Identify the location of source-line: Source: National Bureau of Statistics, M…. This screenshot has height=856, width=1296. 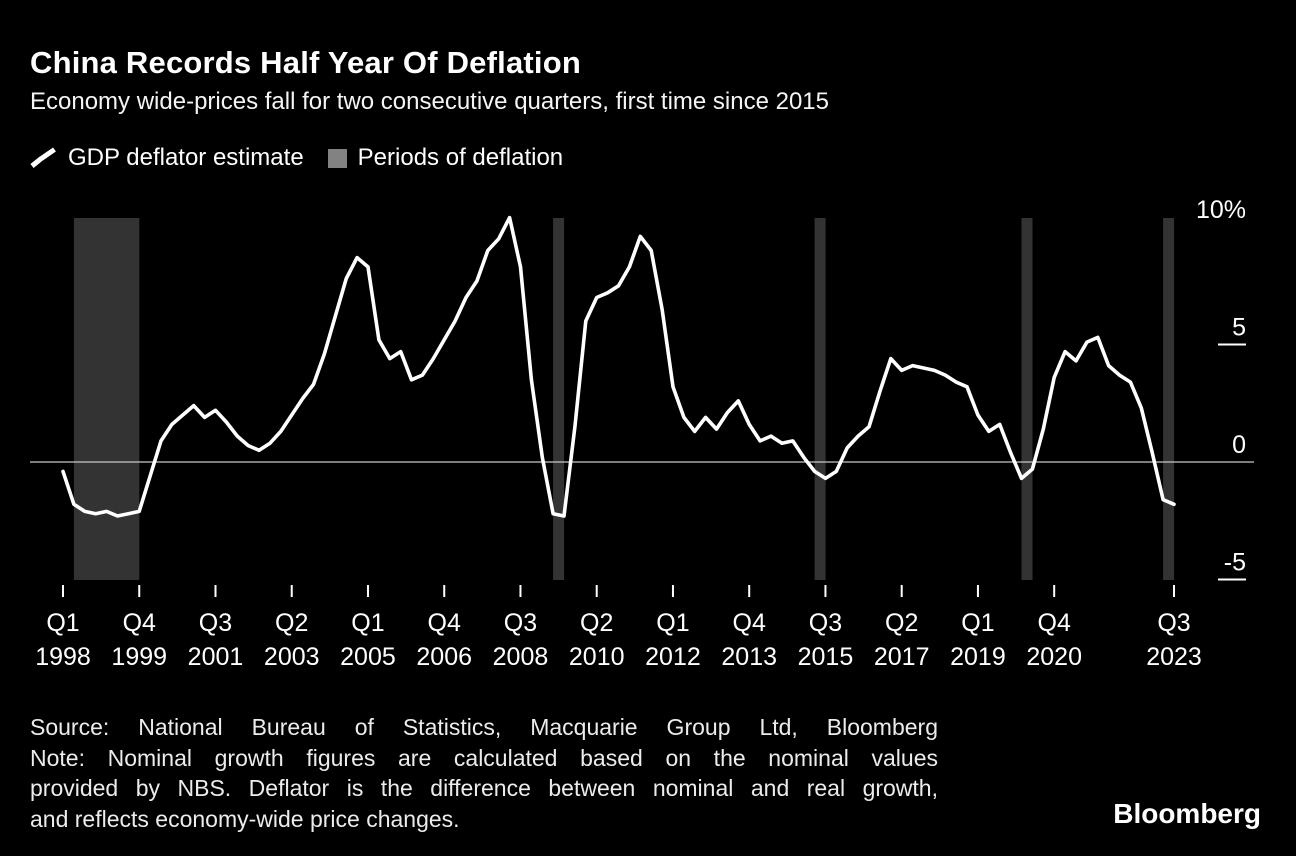
(484, 727).